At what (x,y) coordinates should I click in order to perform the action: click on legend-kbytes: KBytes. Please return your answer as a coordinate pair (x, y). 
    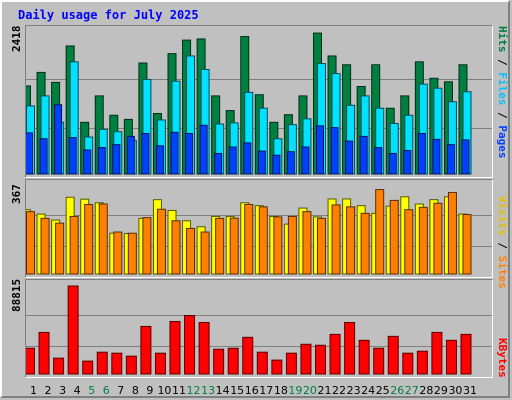
    Looking at the image, I should click on (502, 358).